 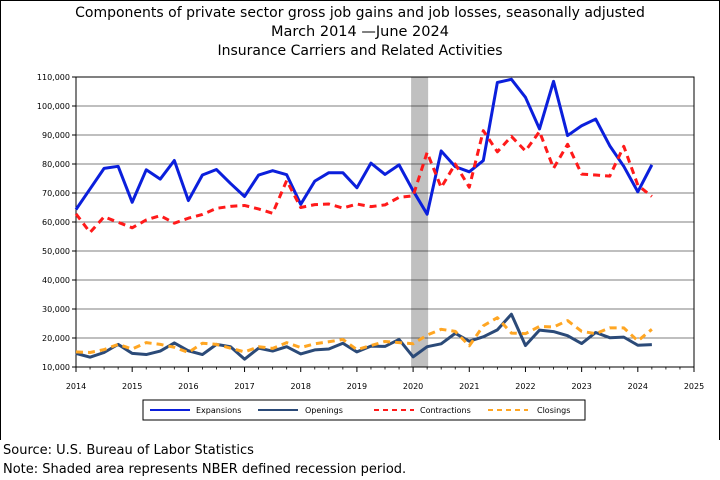 What do you see at coordinates (413, 386) in the screenshot?
I see `x-tick-label: 2020` at bounding box center [413, 386].